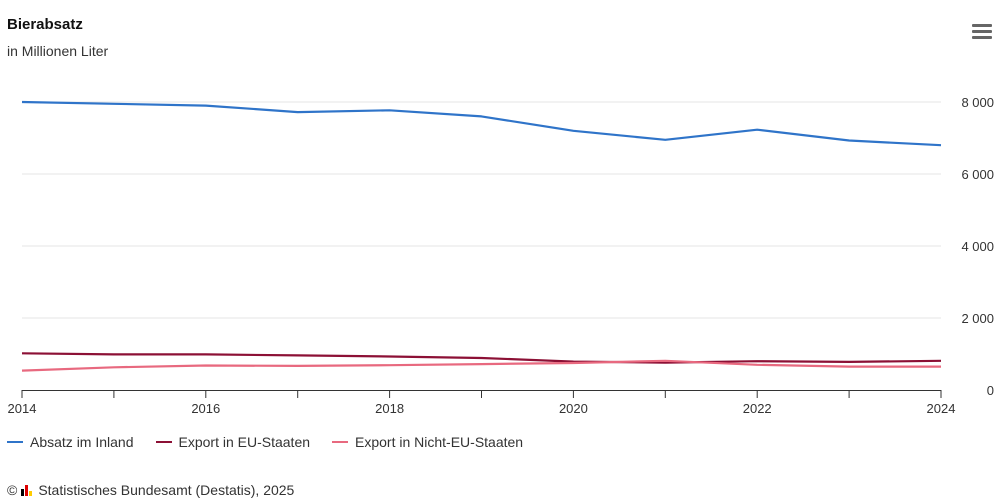  Describe the element at coordinates (58, 51) in the screenshot. I see `chart-subtitle: in Millionen Liter` at that location.